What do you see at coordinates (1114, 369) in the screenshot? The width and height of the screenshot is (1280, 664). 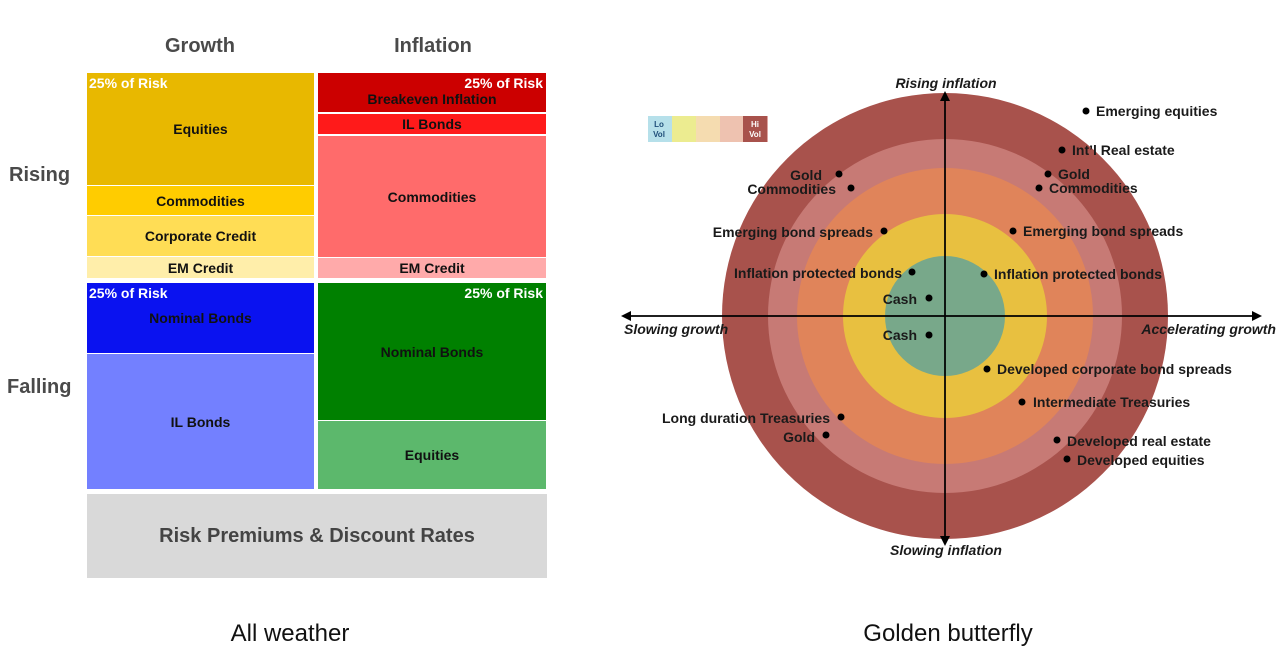 I see `point-label: Developed corporate bond spreads` at bounding box center [1114, 369].